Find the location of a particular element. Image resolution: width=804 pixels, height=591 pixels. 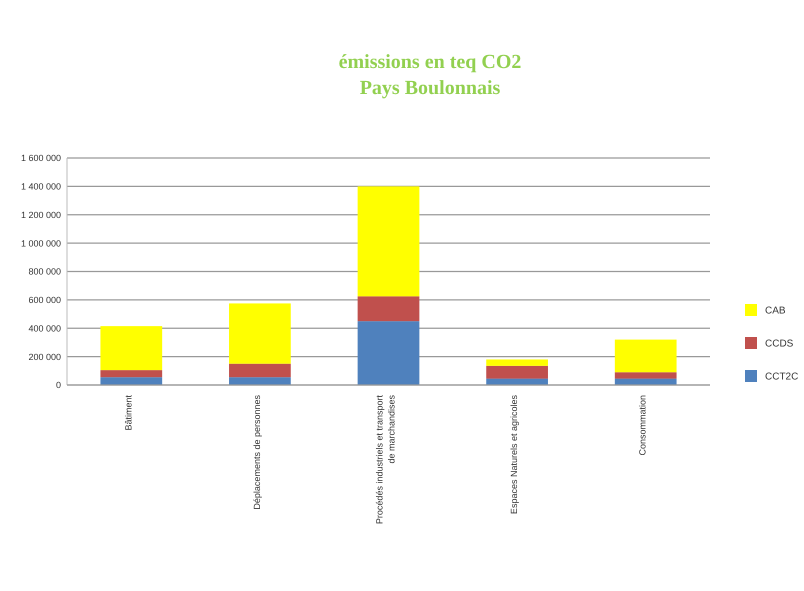

legend-label: CAB is located at coordinates (775, 311).